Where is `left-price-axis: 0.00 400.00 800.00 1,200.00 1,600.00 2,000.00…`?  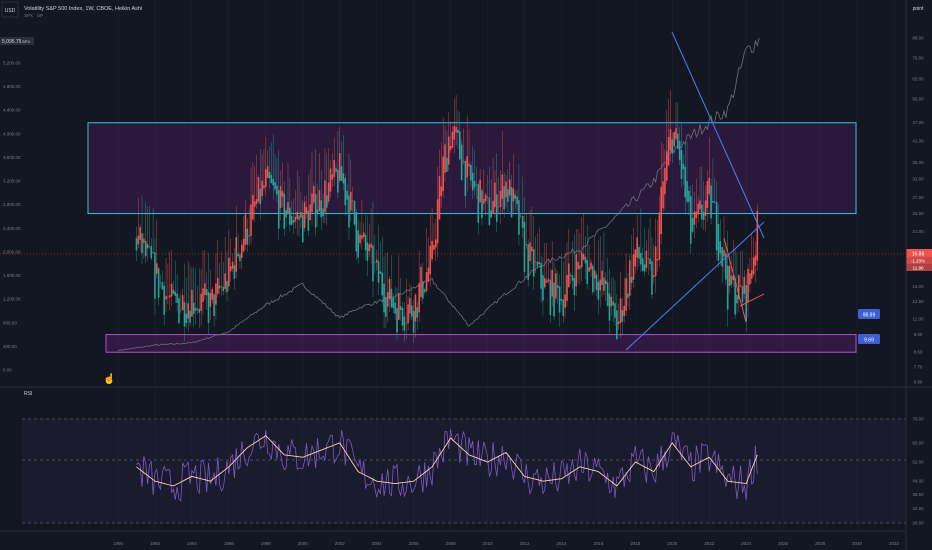
left-price-axis: 0.00 400.00 800.00 1,200.00 1,600.00 2,000.00… is located at coordinates (12, 217).